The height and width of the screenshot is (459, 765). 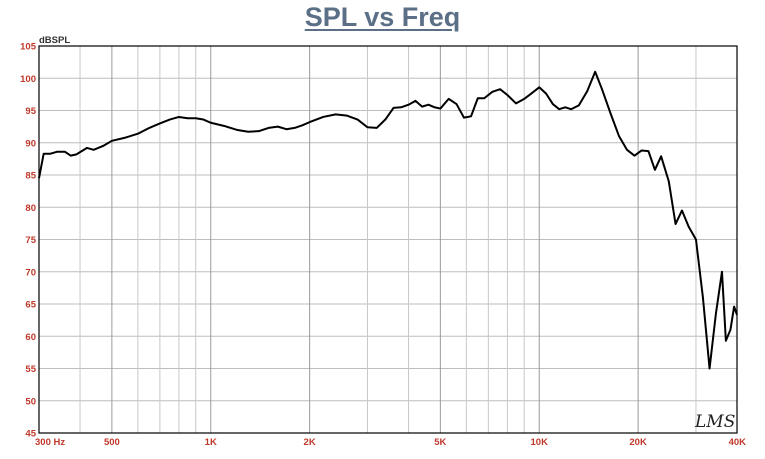 I want to click on x-tick-label: 300 Hz, so click(x=50, y=442).